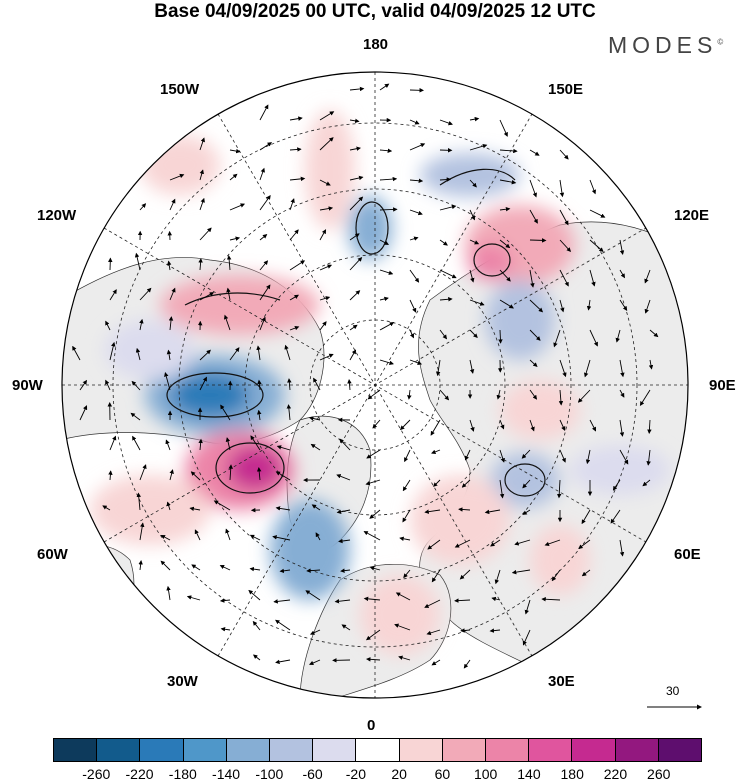  What do you see at coordinates (665, 45) in the screenshot?
I see `modes-logo: MODES©` at bounding box center [665, 45].